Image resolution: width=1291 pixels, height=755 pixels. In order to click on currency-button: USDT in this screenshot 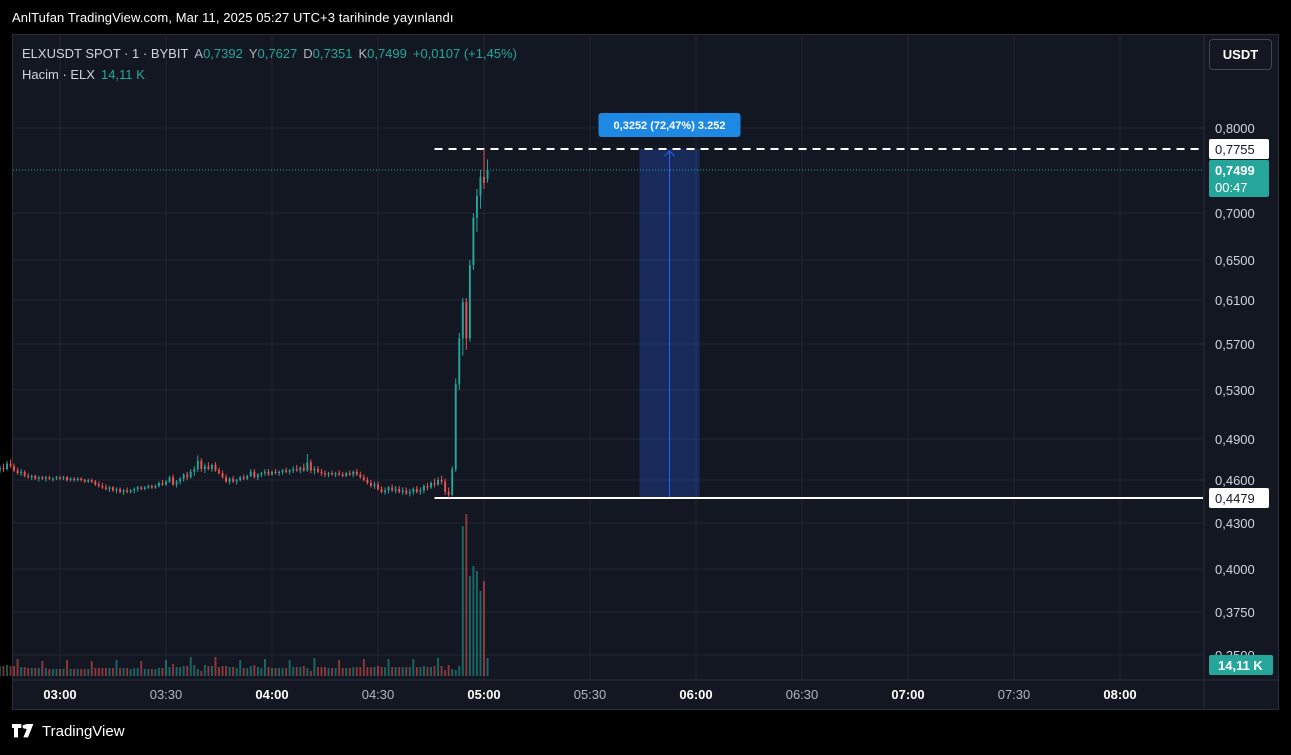, I will do `click(1240, 54)`.